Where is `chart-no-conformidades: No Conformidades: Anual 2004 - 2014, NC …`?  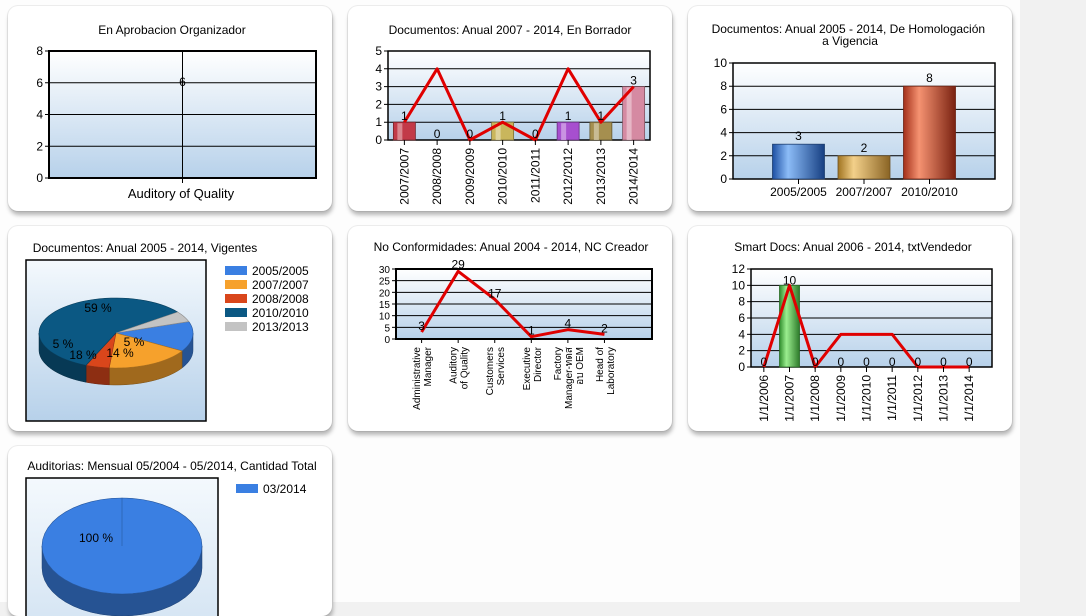 chart-no-conformidades: No Conformidades: Anual 2004 - 2014, NC … is located at coordinates (513, 325).